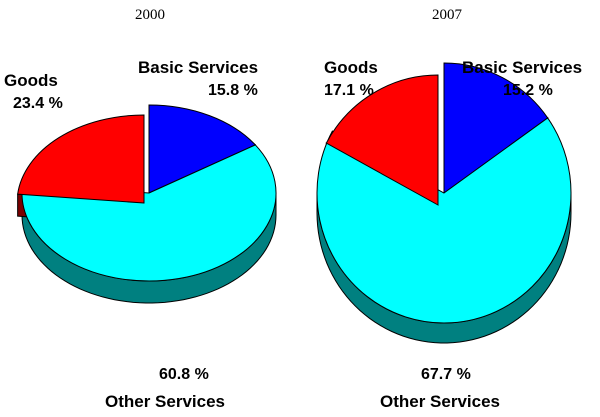  What do you see at coordinates (184, 374) in the screenshot?
I see `slice-value-other-services-2000: 60.8 %` at bounding box center [184, 374].